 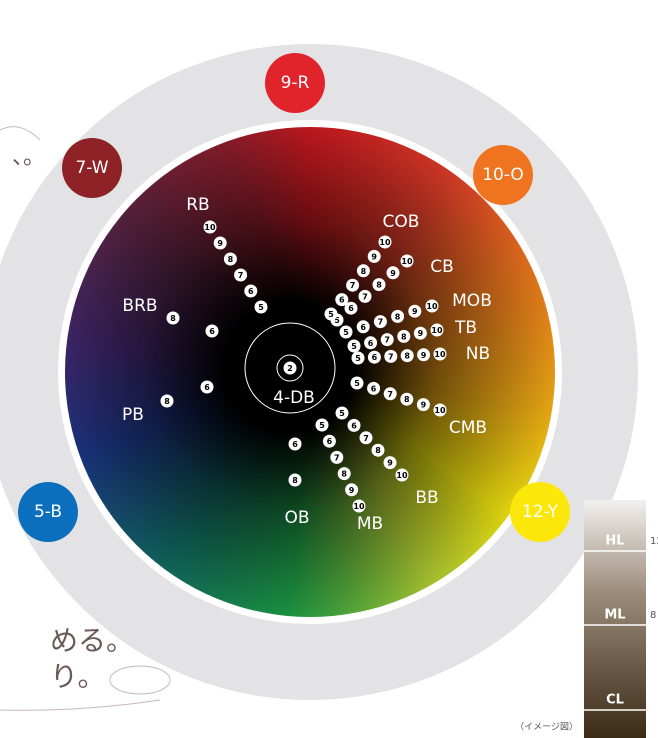 I want to click on center-label: 4-DB, so click(x=294, y=398).